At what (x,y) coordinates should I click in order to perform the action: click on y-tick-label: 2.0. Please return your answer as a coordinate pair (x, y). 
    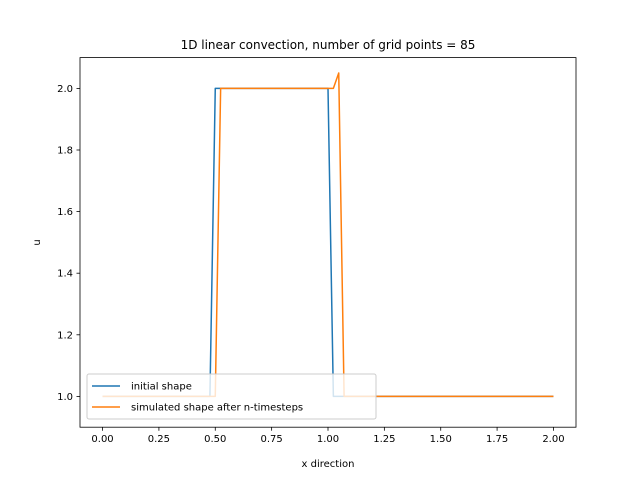
    Looking at the image, I should click on (65, 89).